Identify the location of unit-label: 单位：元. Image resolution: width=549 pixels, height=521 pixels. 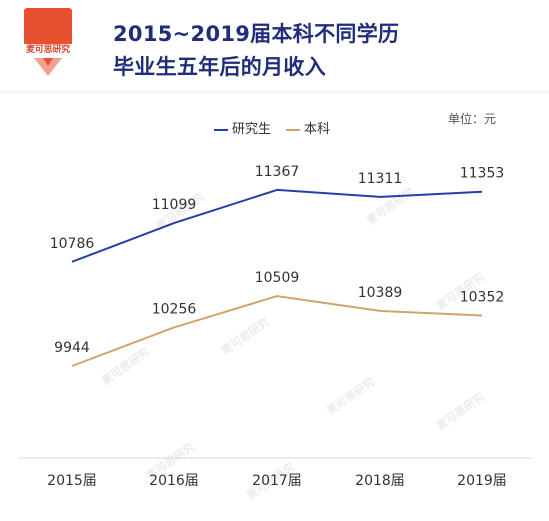
(472, 119).